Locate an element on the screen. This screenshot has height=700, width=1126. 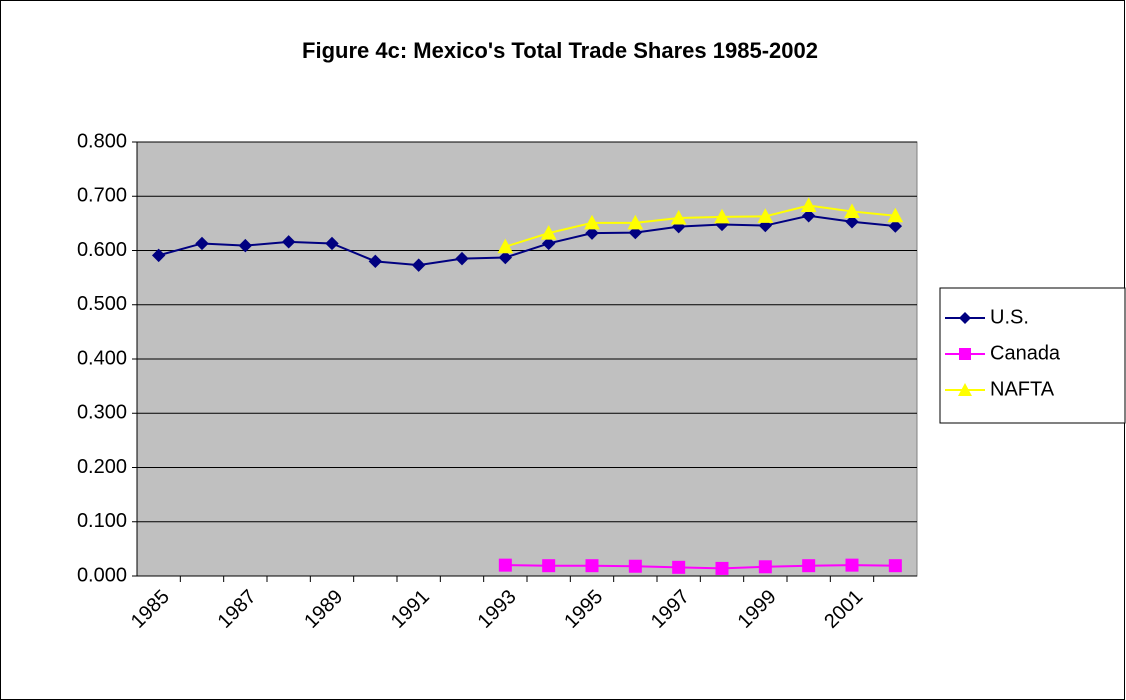
legend-label: NAFTA is located at coordinates (1022, 389).